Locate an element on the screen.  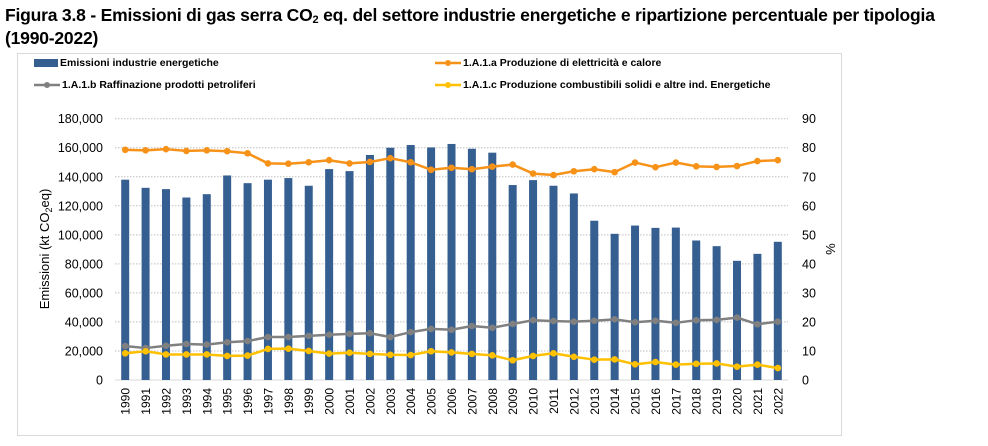
y-tick-label: 180,000 is located at coordinates (80, 119).